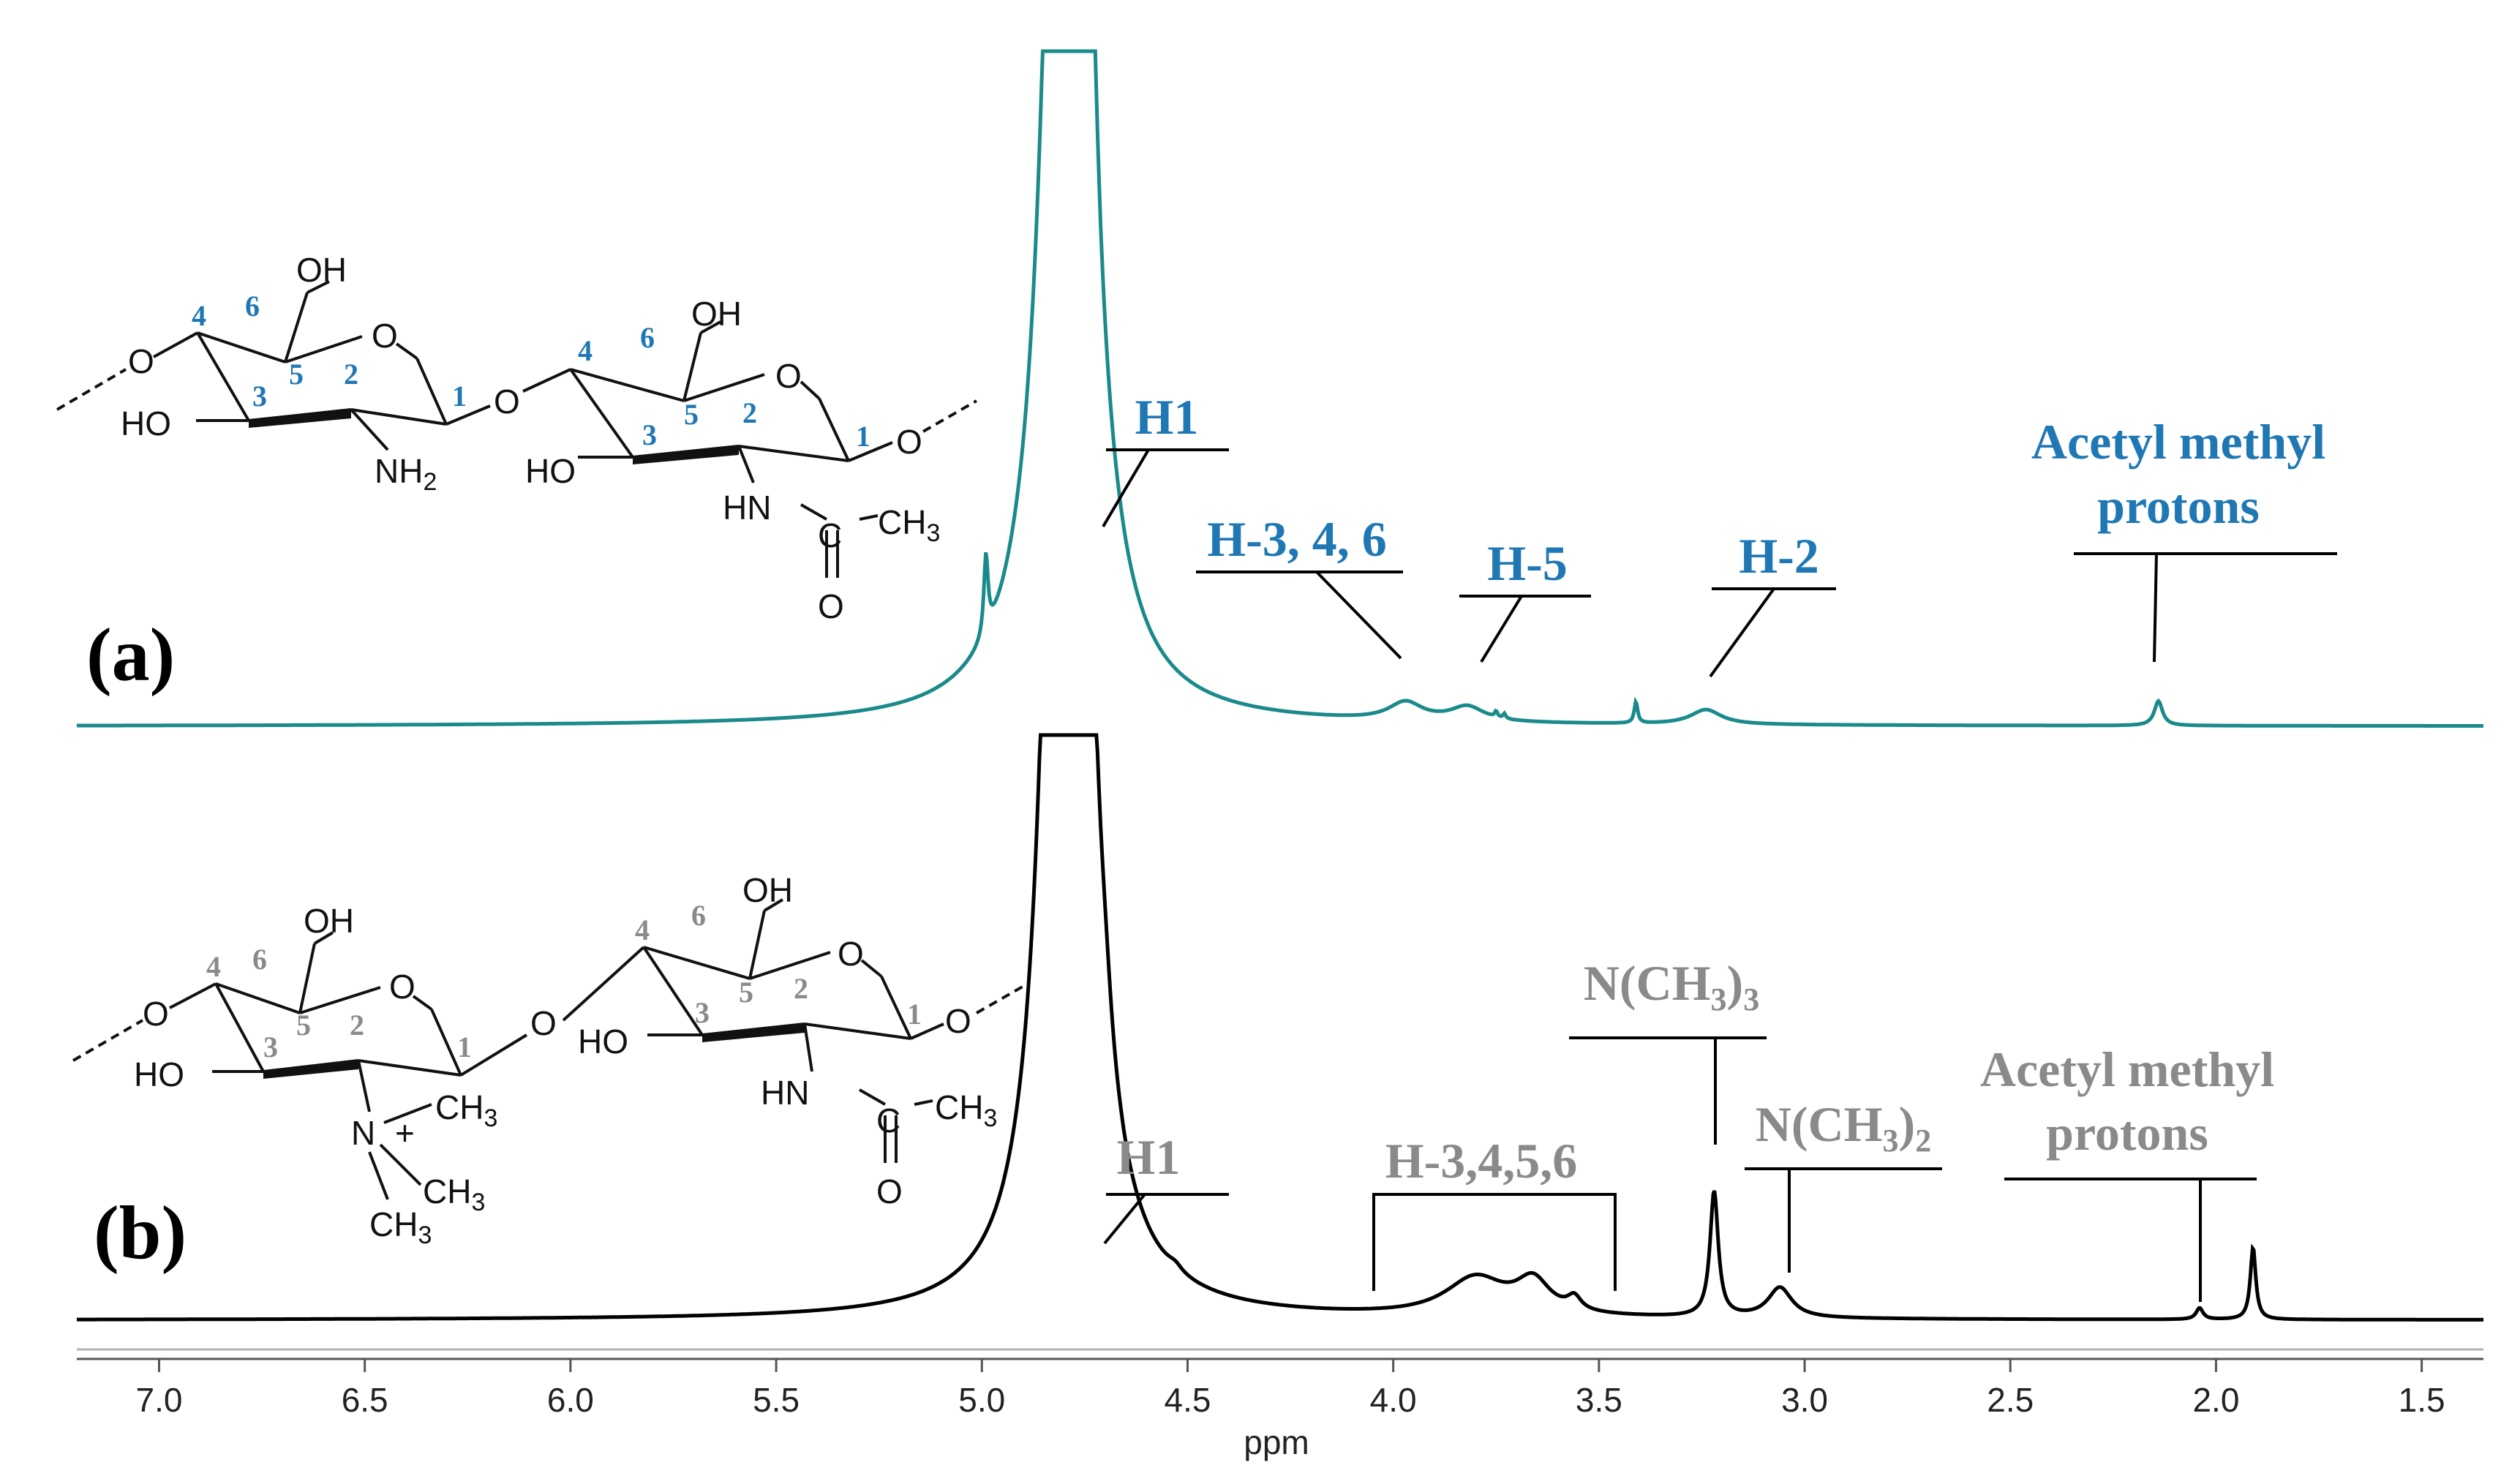  What do you see at coordinates (1277, 1442) in the screenshot?
I see `x-axis-title: ppm` at bounding box center [1277, 1442].